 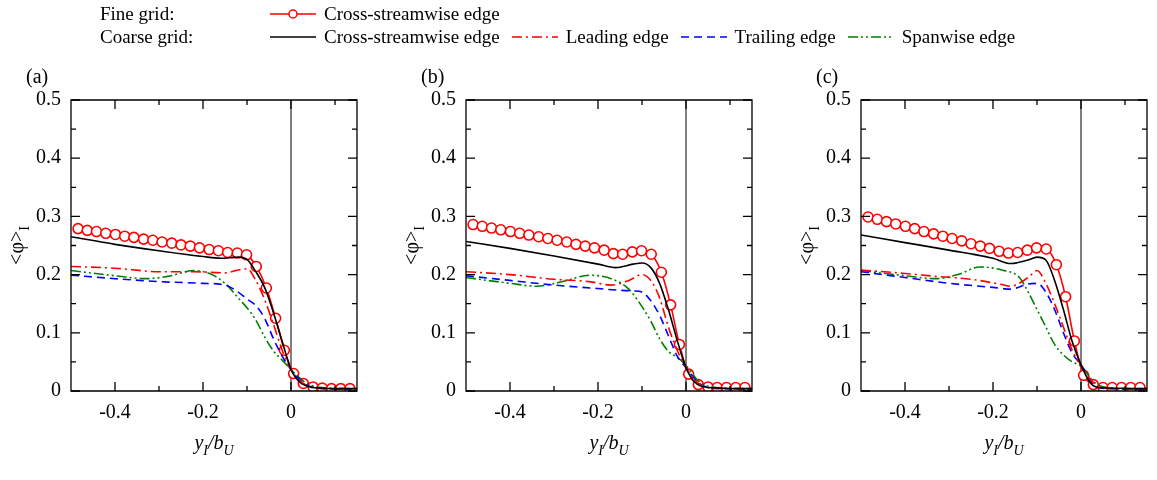 I want to click on chart-title: (c), so click(x=827, y=77).